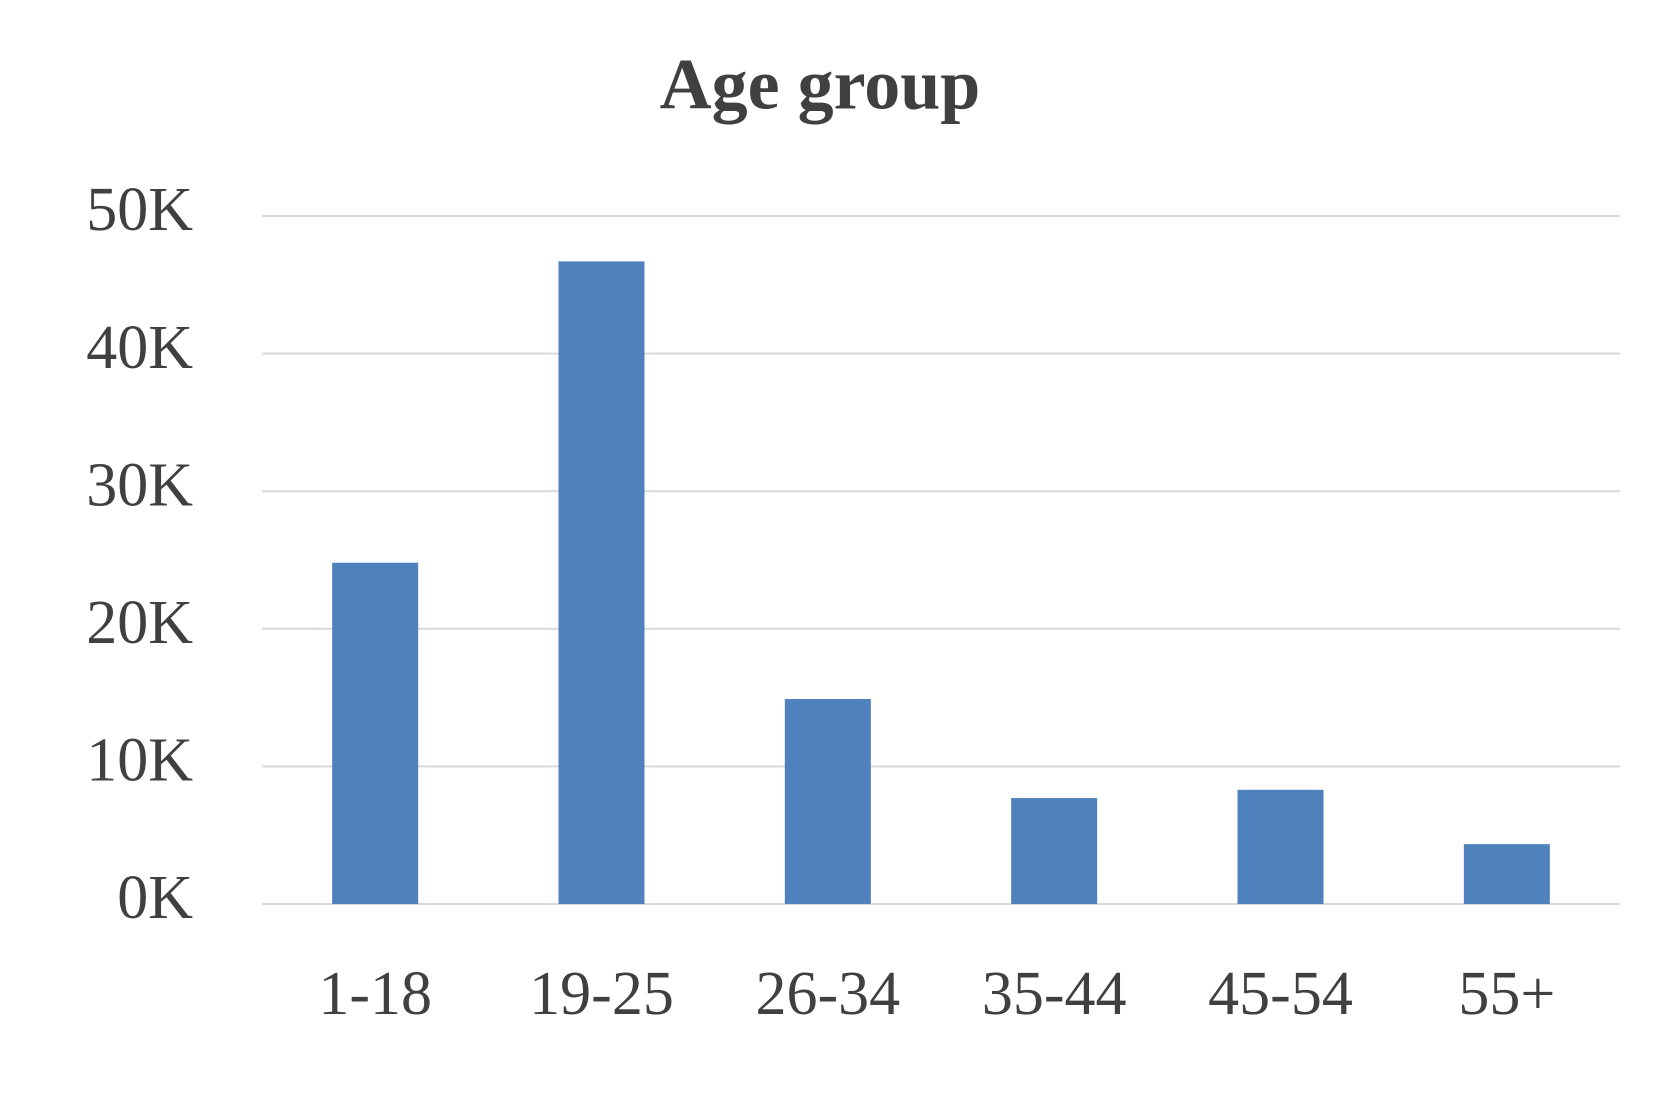  I want to click on chart-title: Age group, so click(820, 85).